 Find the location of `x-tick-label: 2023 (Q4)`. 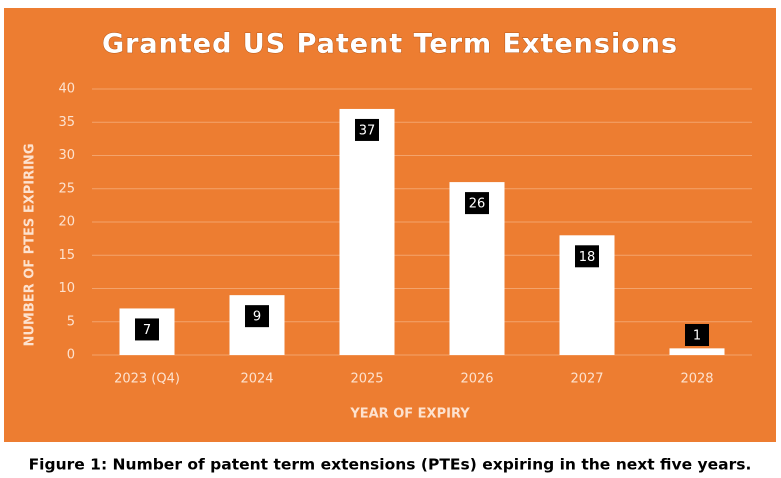

x-tick-label: 2023 (Q4) is located at coordinates (147, 379).